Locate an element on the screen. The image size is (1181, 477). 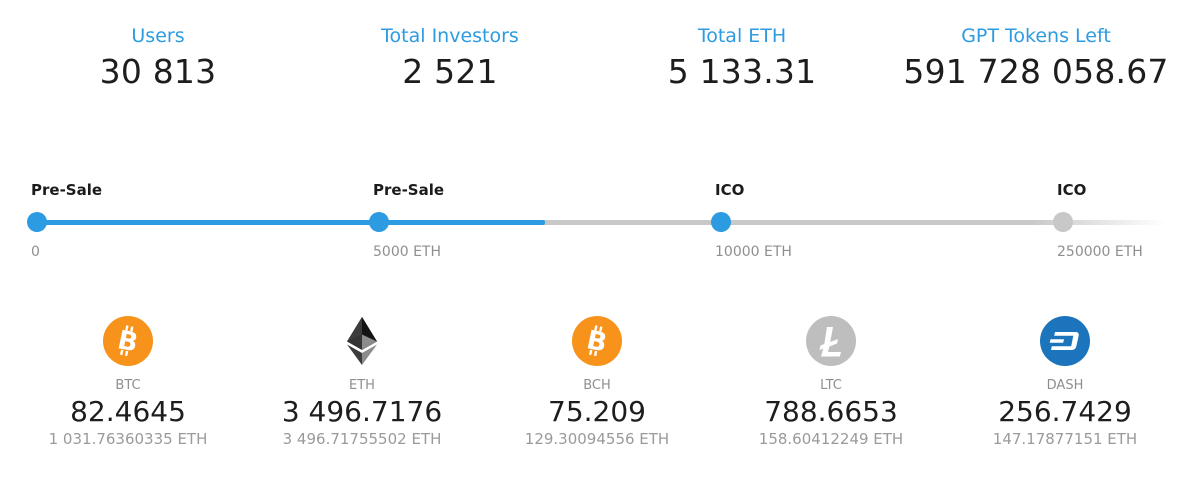
currency-dash: DASH 256.7429 147.17877151 ETH is located at coordinates (1063, 382).